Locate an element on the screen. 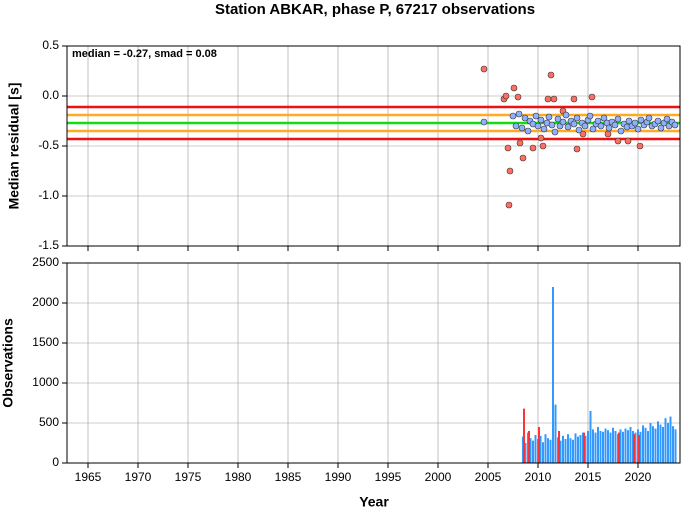 The image size is (685, 511). y-tick-label: 1000 is located at coordinates (45, 382).